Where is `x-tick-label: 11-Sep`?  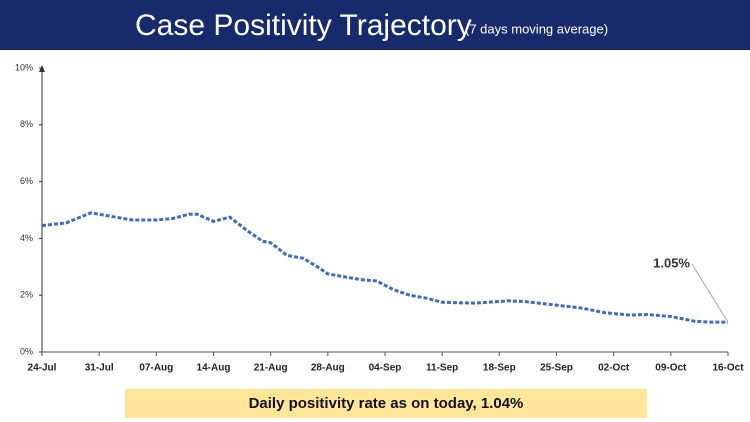 x-tick-label: 11-Sep is located at coordinates (442, 368).